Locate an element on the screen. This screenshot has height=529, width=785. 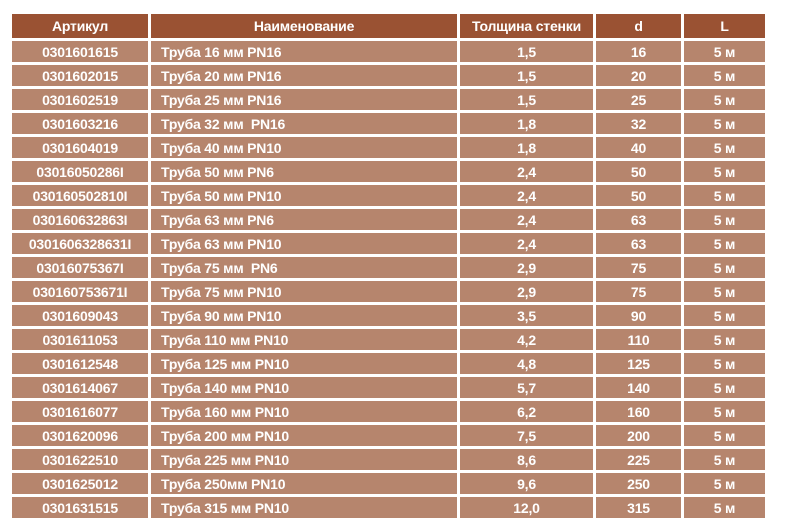
cell-d: 140 is located at coordinates (638, 387).